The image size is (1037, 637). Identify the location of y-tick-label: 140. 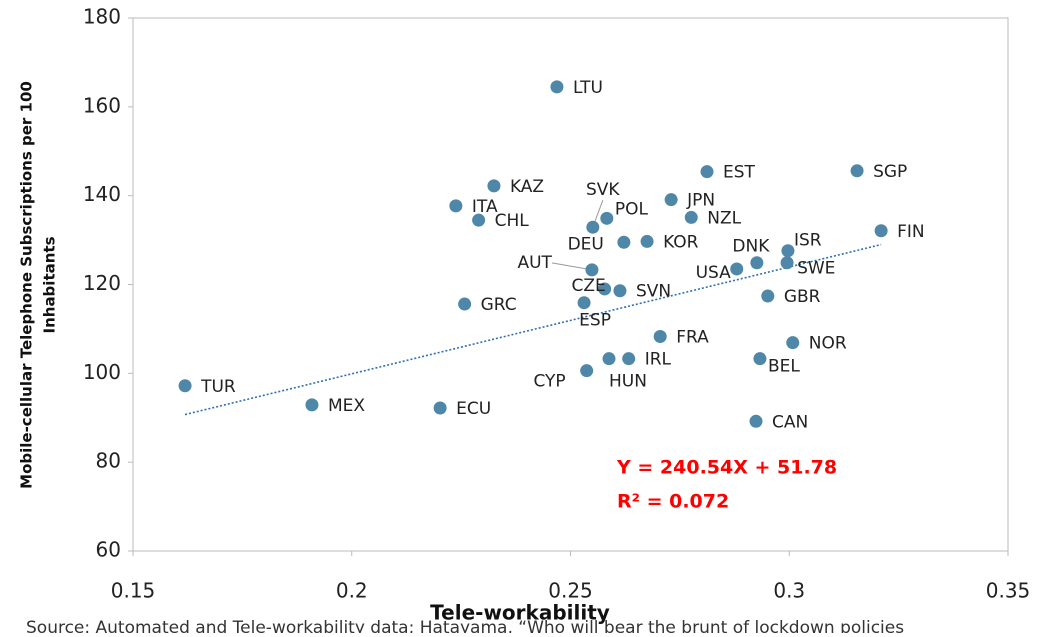
(102, 194).